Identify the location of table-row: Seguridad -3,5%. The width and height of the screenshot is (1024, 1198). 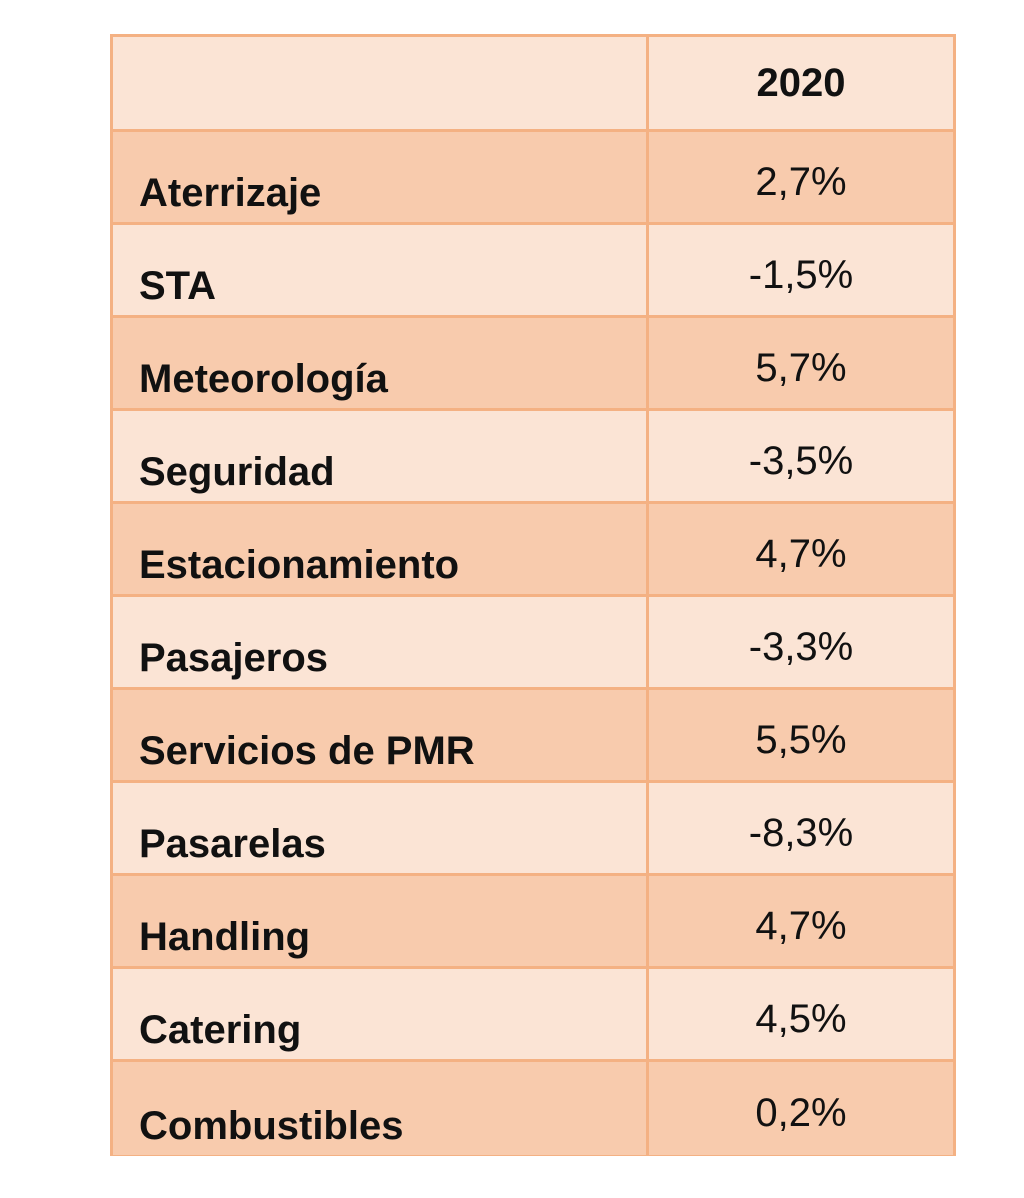
(533, 457).